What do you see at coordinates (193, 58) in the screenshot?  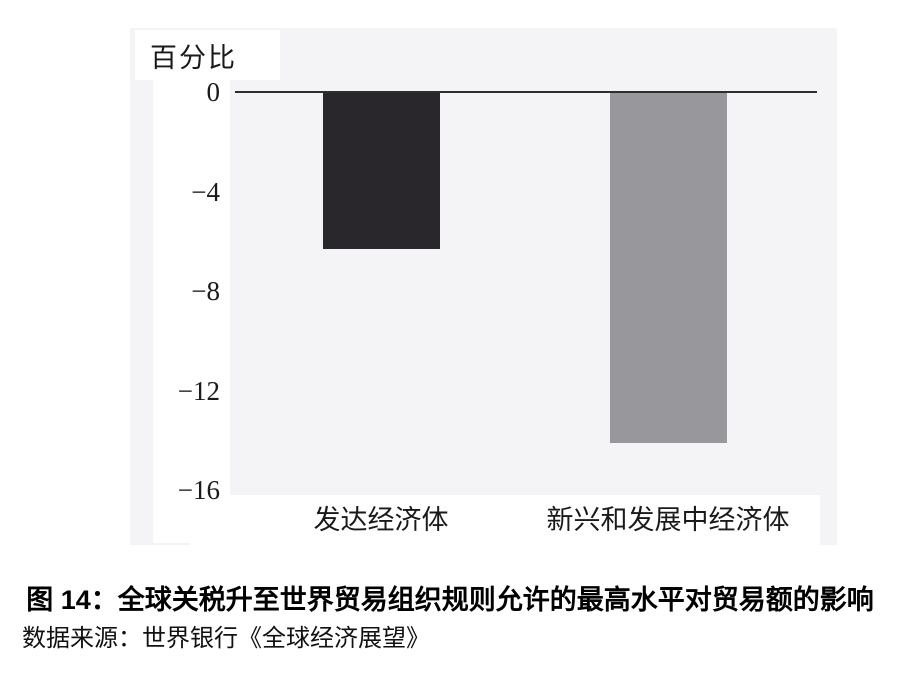 I see `y-axis-label: 百分比` at bounding box center [193, 58].